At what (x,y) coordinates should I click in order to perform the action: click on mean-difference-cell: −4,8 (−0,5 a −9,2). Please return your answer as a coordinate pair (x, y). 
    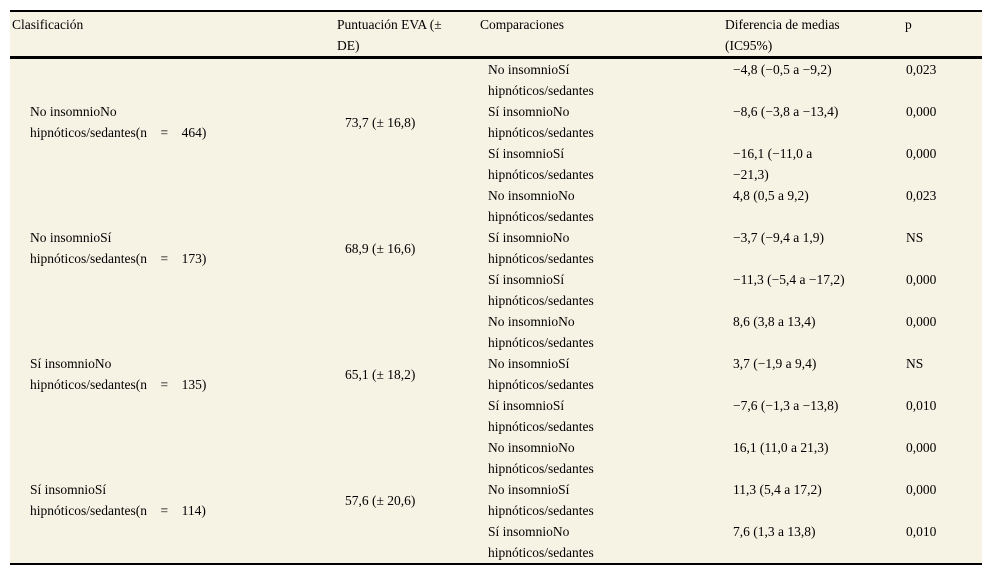
    Looking at the image, I should click on (782, 69).